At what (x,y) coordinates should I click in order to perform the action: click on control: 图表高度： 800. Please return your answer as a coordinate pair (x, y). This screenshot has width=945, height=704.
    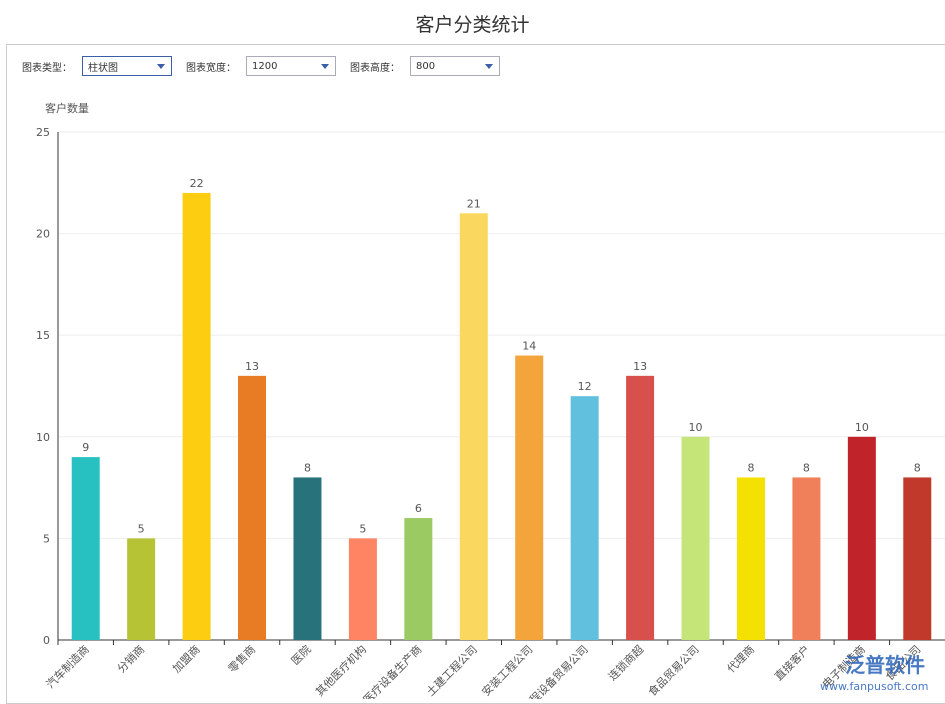
    Looking at the image, I should click on (425, 66).